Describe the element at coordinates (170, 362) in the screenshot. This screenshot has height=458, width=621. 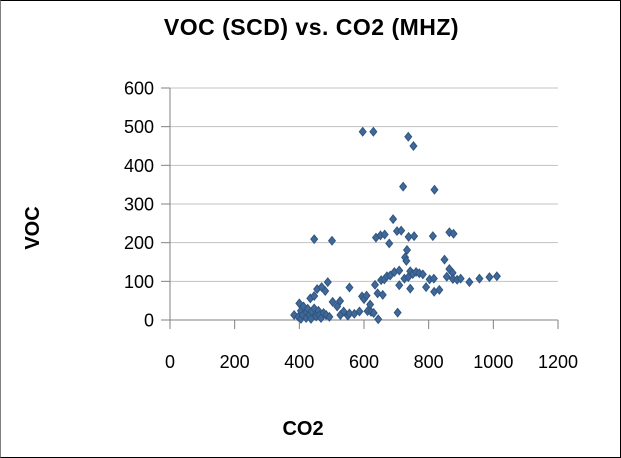
I see `x-tick-label-0: 0` at that location.